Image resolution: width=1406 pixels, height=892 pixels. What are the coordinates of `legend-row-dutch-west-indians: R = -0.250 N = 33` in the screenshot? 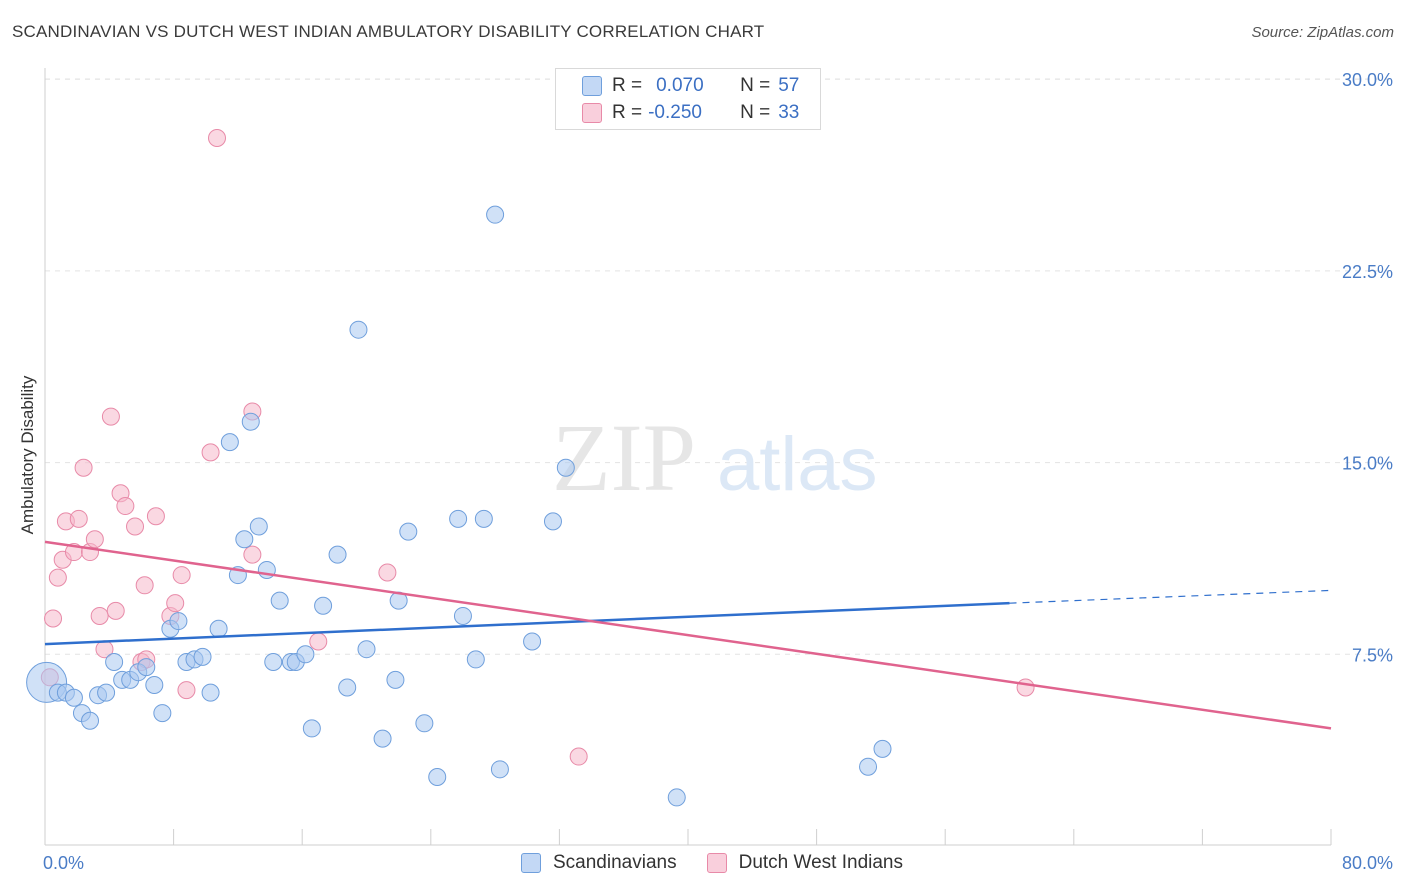 It's located at (690, 113).